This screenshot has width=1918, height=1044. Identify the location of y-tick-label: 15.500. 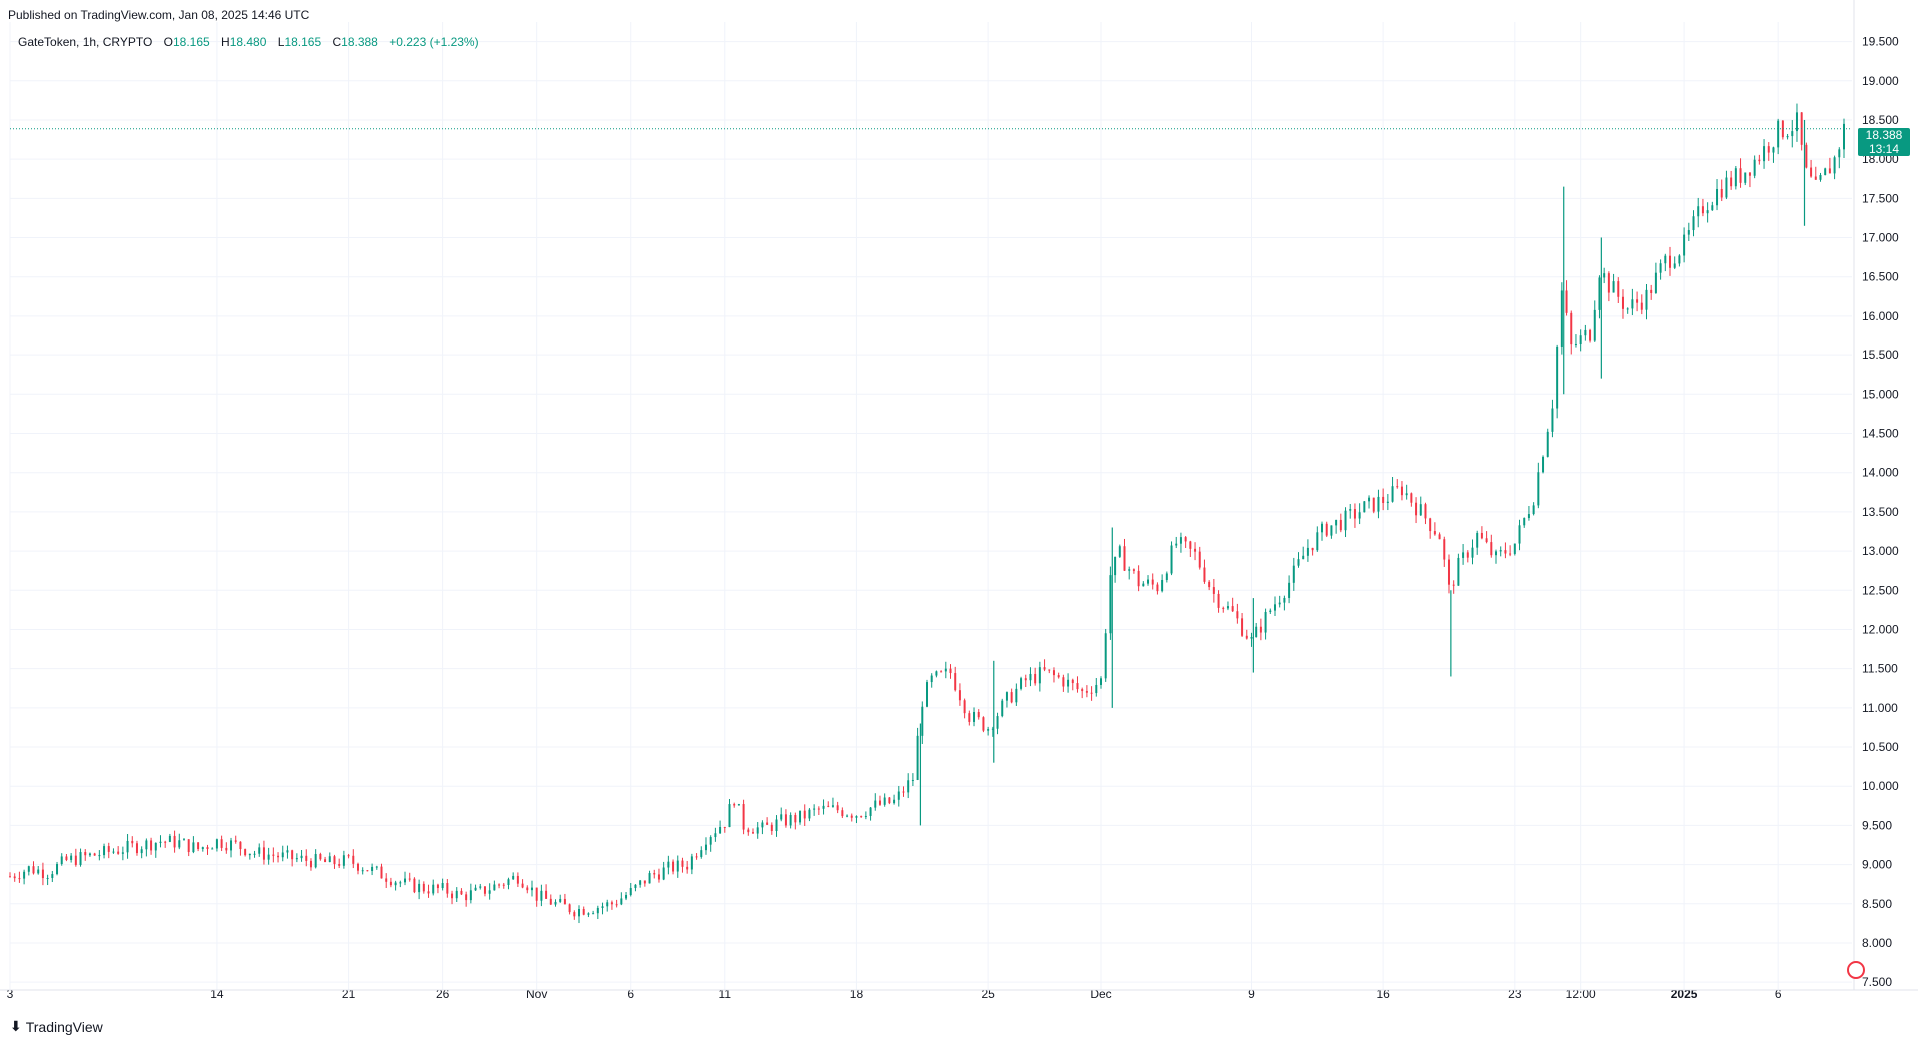
(1880, 355).